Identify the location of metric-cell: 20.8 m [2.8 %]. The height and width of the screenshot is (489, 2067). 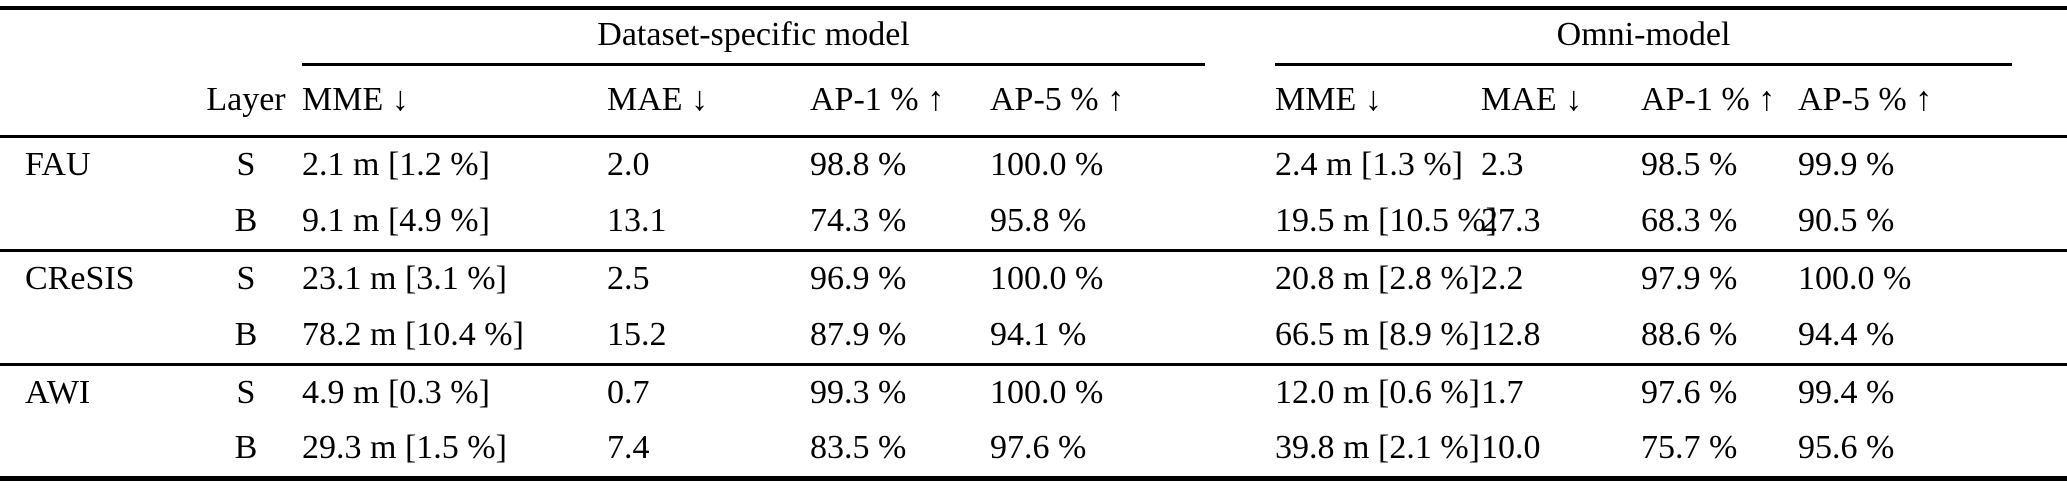
(1377, 279).